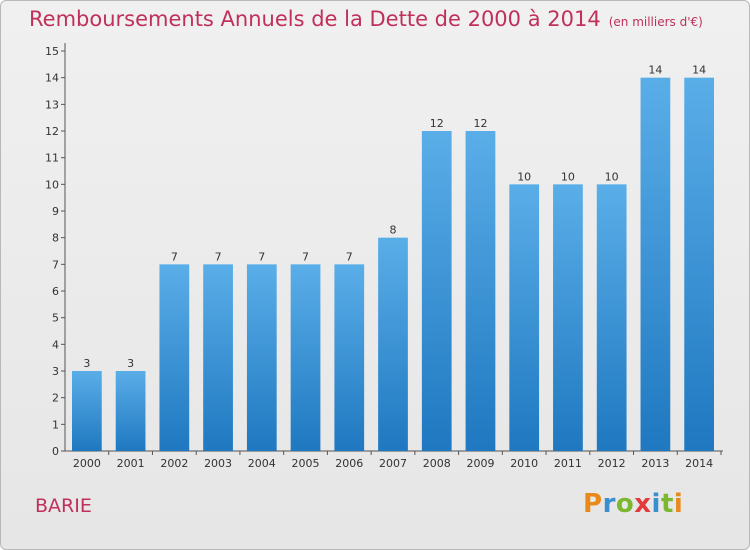 The image size is (750, 550). Describe the element at coordinates (305, 357) in the screenshot. I see `bar-2005` at that location.